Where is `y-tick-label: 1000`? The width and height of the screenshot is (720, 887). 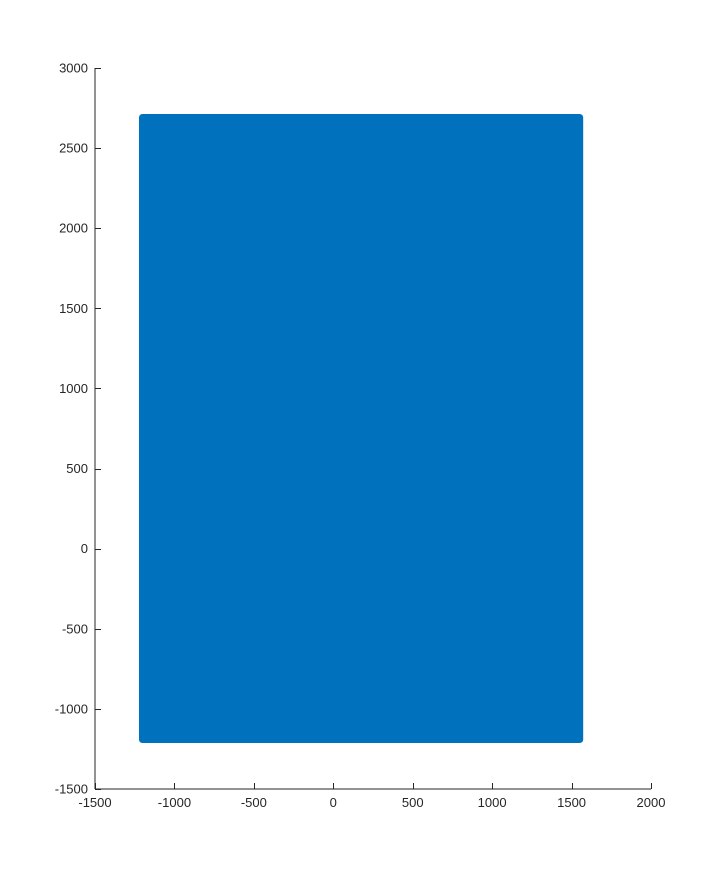 y-tick-label: 1000 is located at coordinates (73, 388).